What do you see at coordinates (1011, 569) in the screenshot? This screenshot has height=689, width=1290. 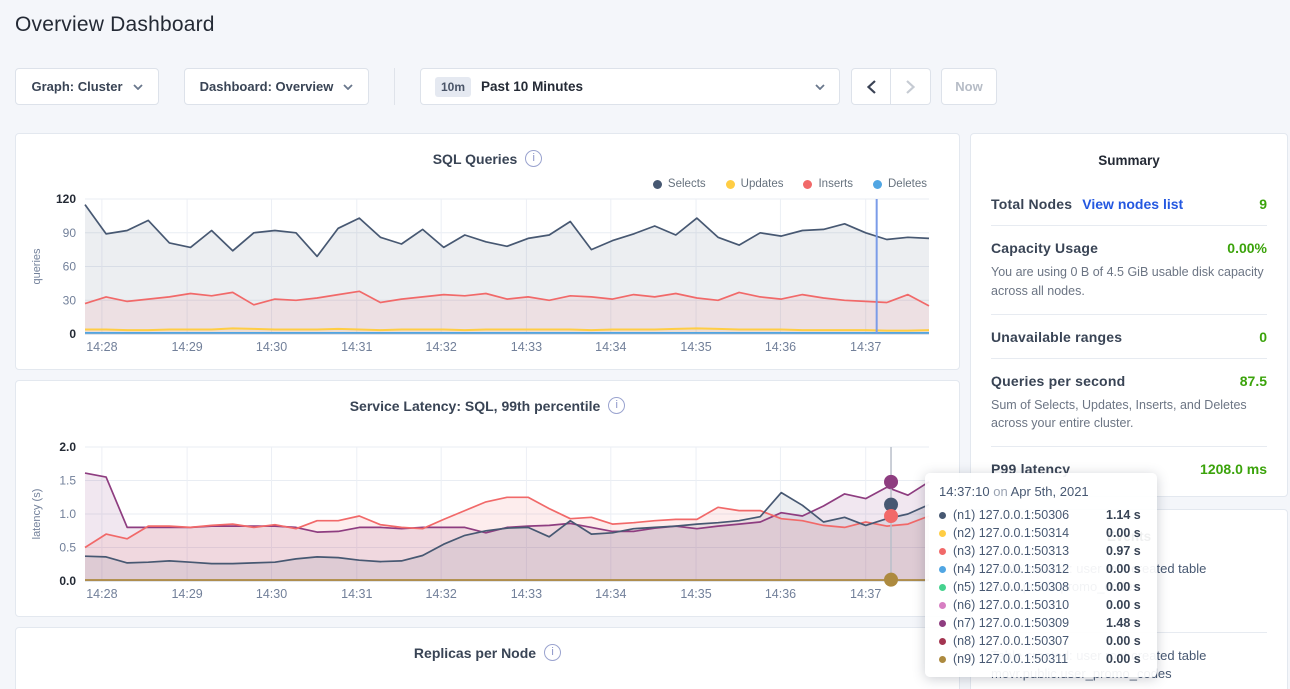 I see `node-address: (n4) 127.0.0.1:50312` at bounding box center [1011, 569].